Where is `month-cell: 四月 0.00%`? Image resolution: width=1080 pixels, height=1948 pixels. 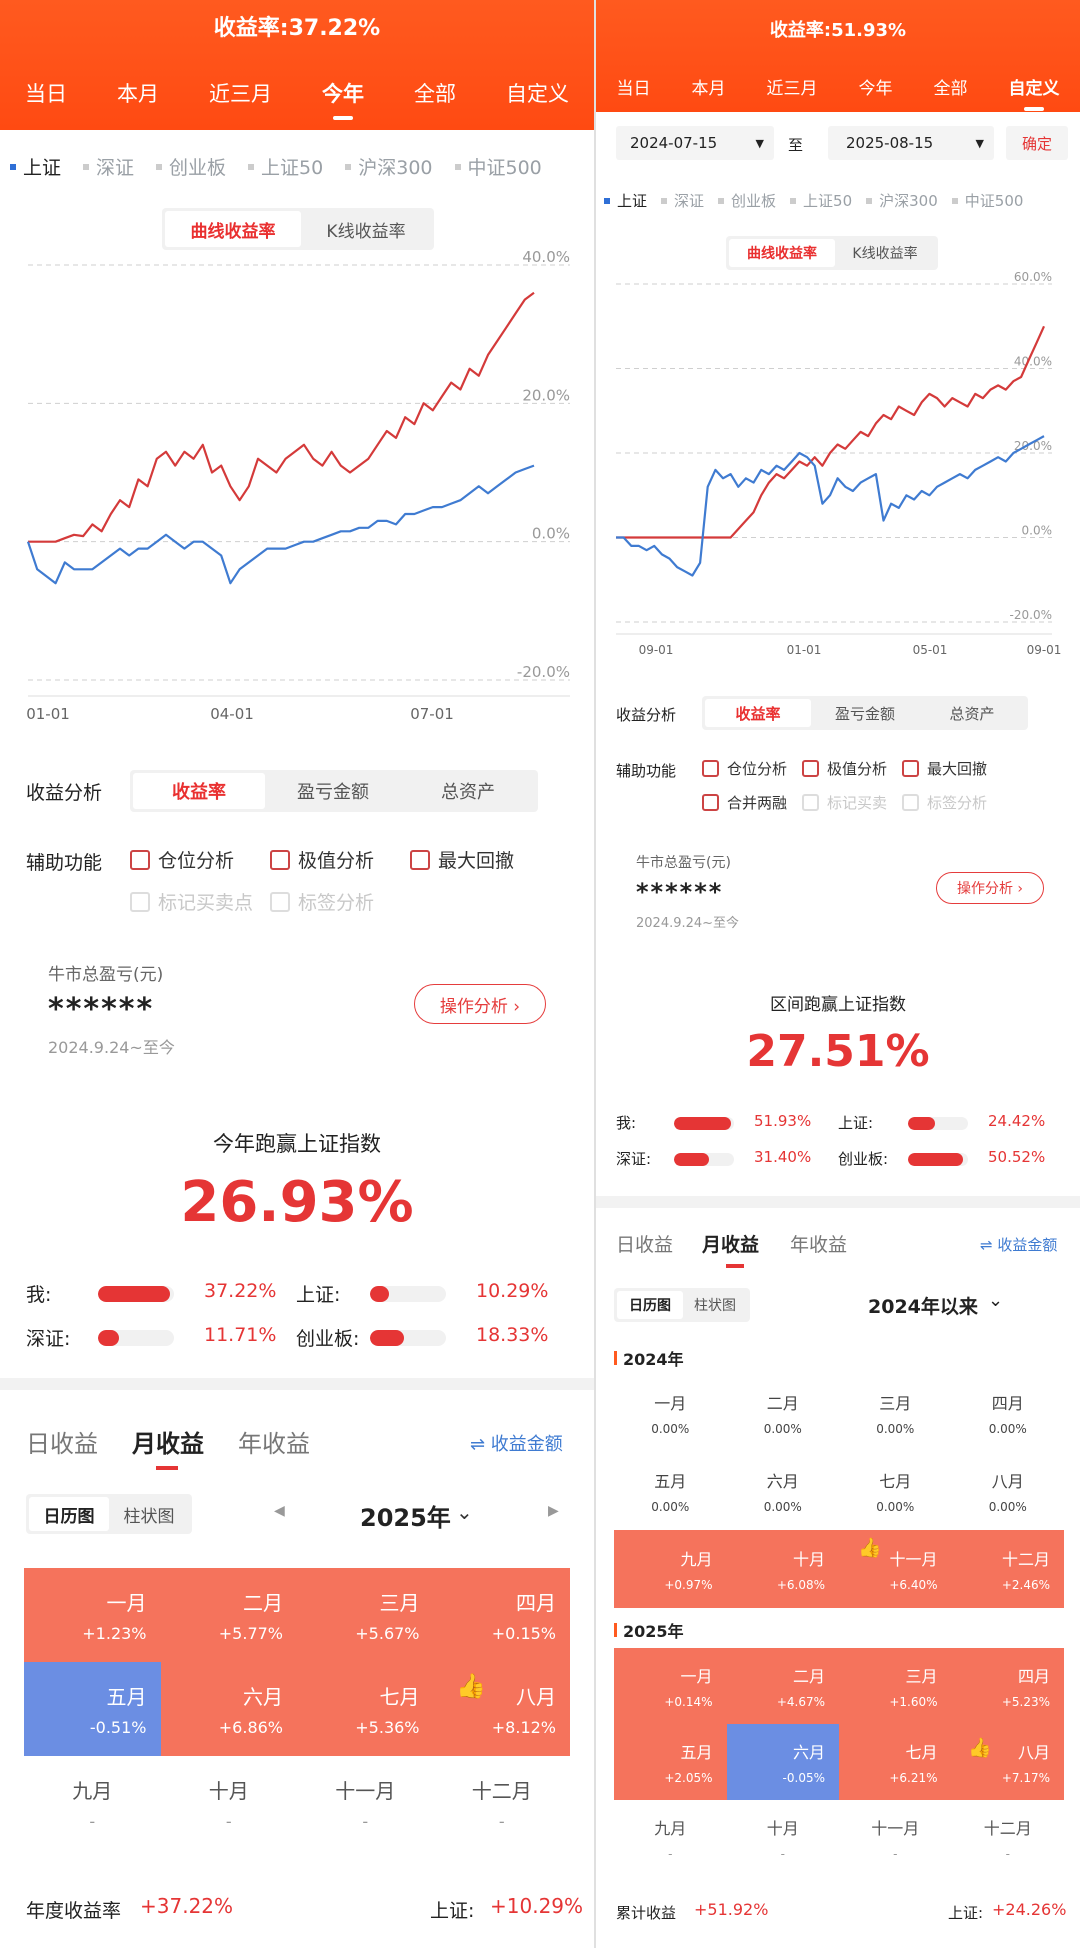
month-cell: 四月 0.00% is located at coordinates (1007, 1413).